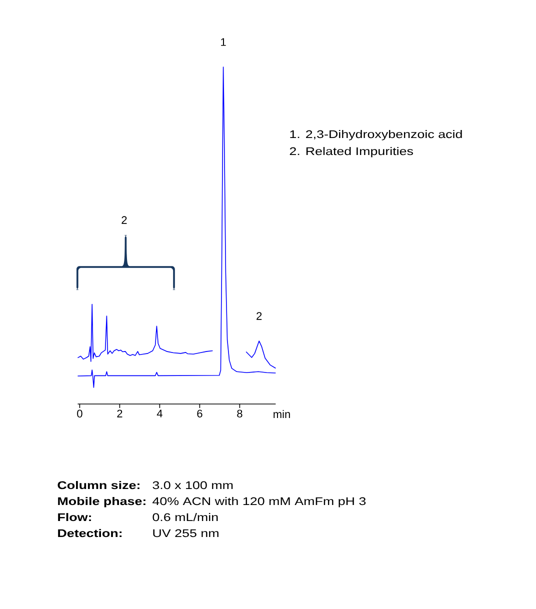  I want to click on text: Column size:, so click(99, 485).